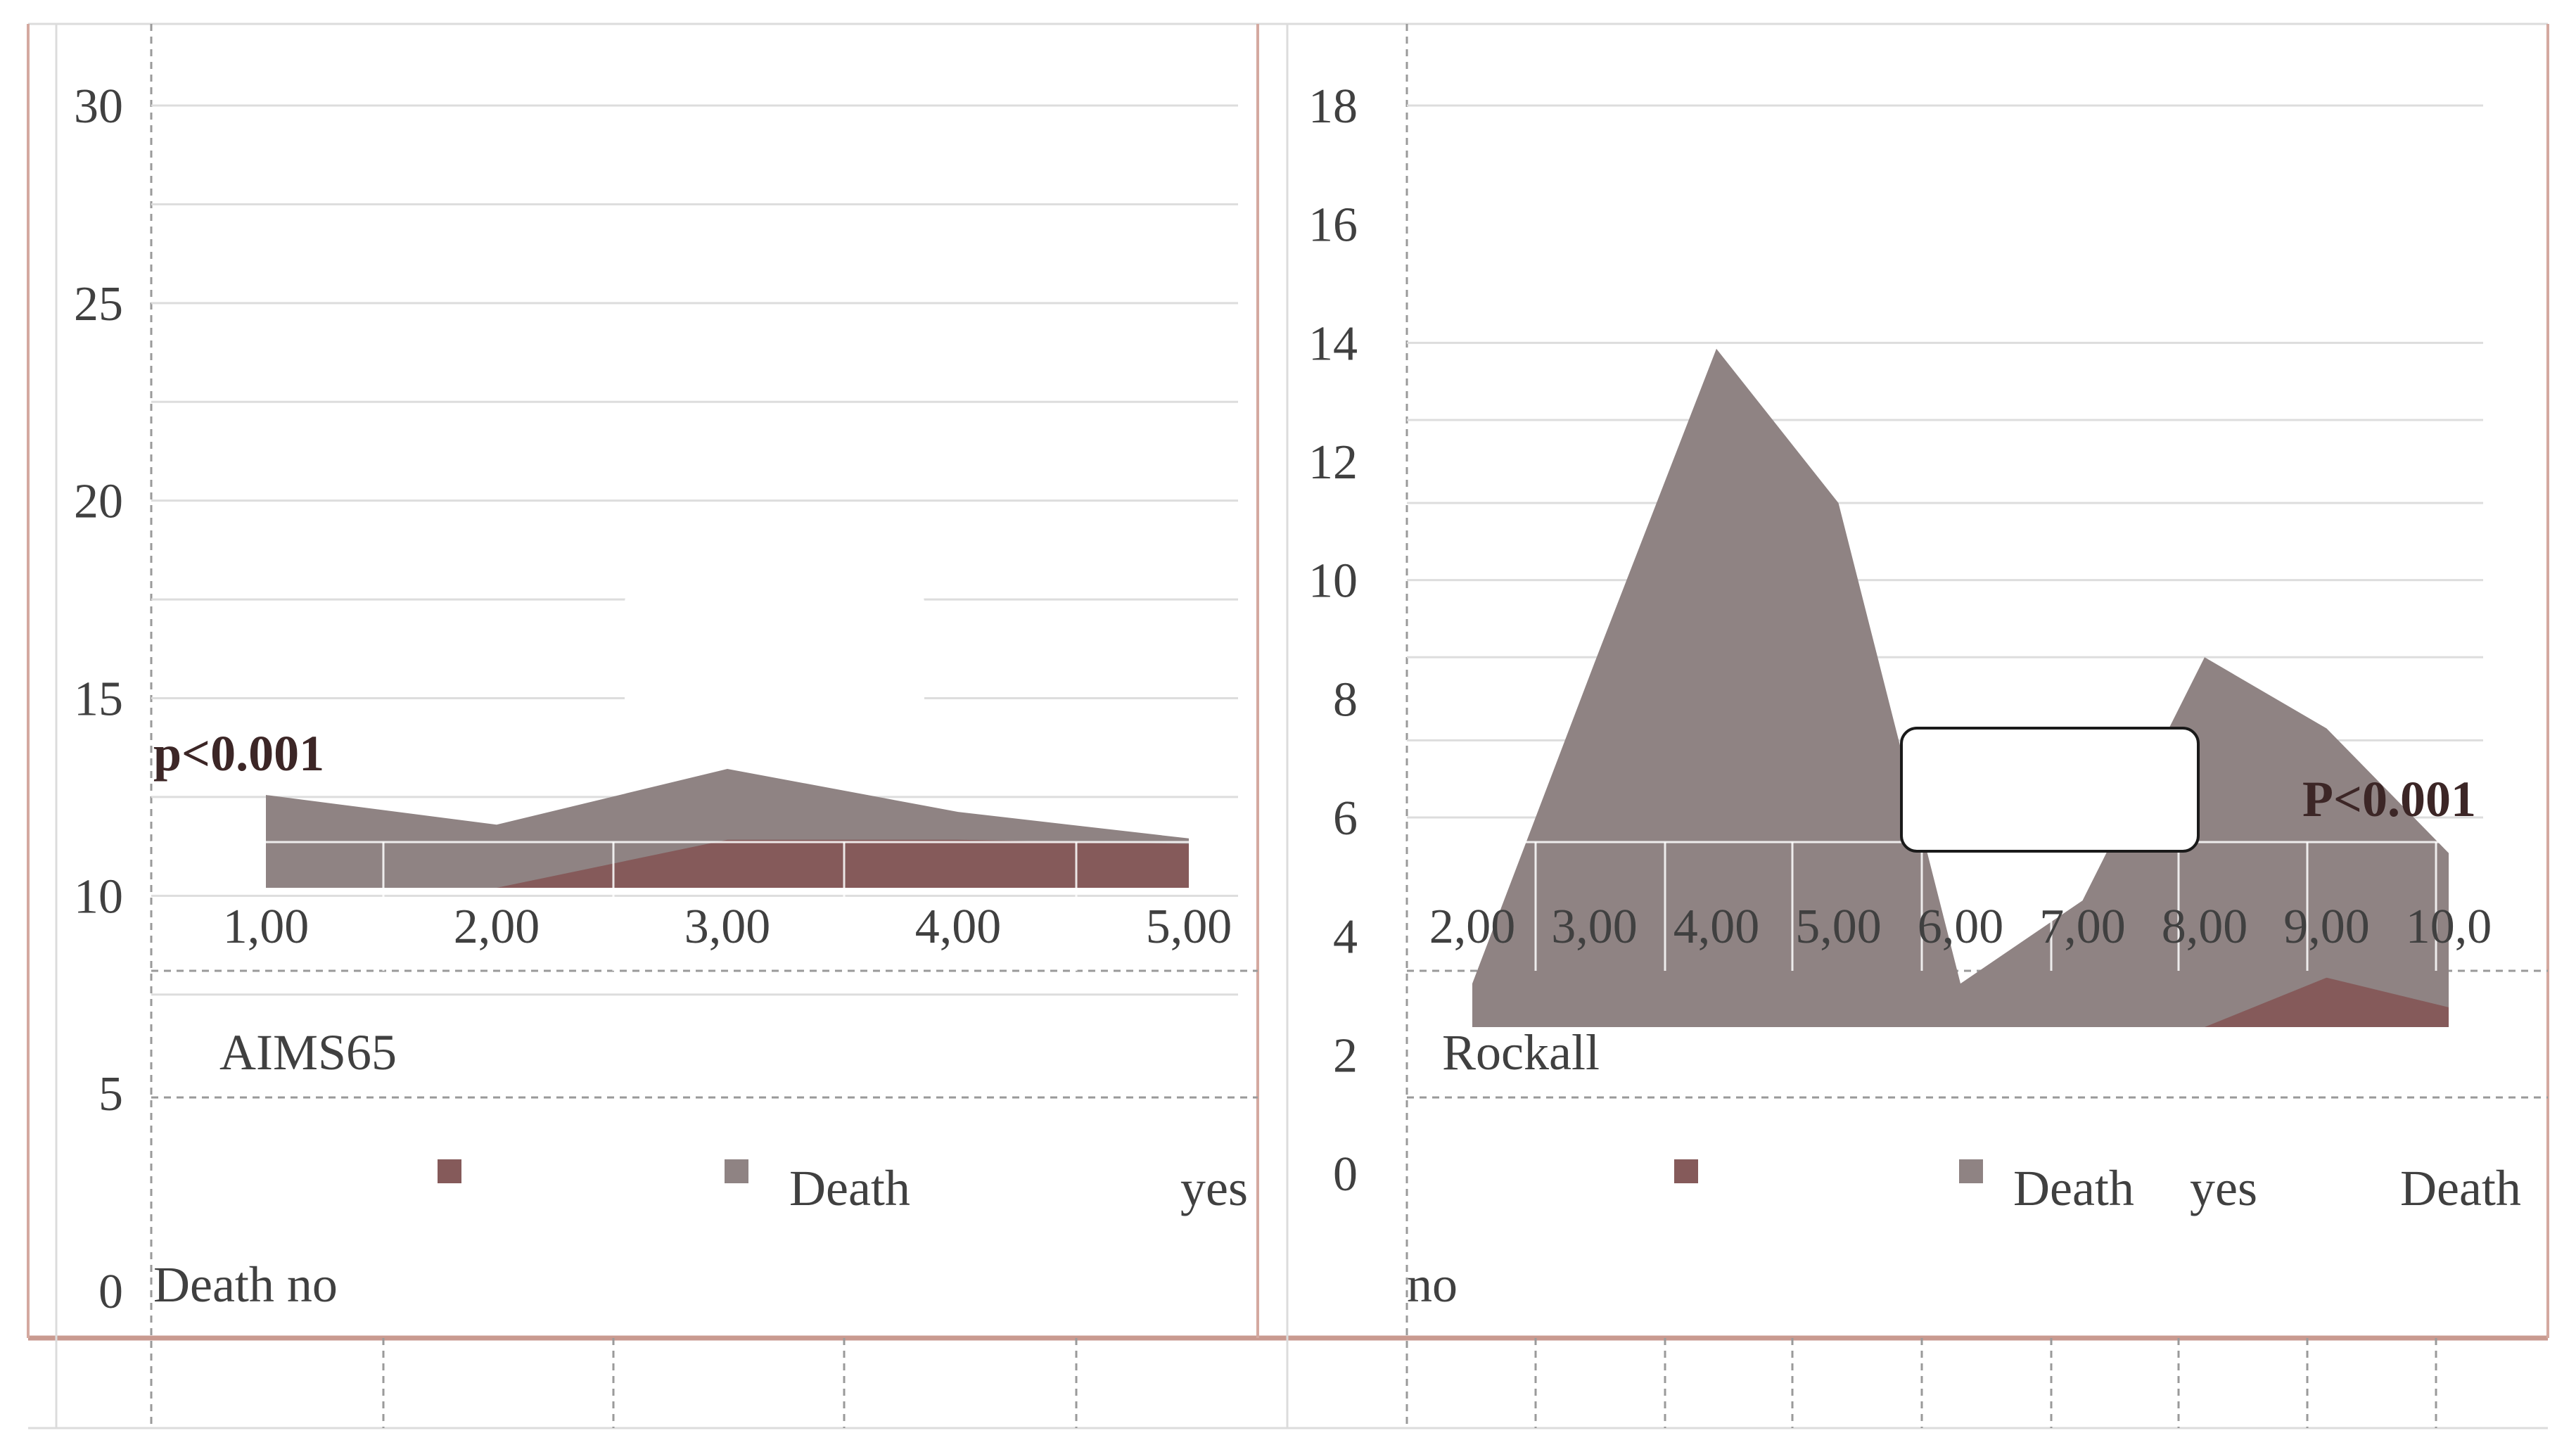 This screenshot has width=2576, height=1452. I want to click on rockall-y-tick: 10, so click(1333, 581).